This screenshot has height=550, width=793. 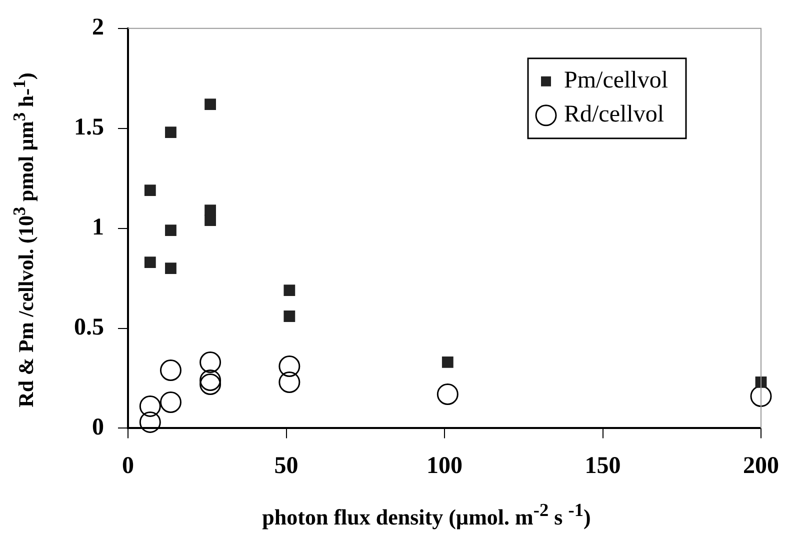 What do you see at coordinates (89, 327) in the screenshot?
I see `y-tick-label: 0.5` at bounding box center [89, 327].